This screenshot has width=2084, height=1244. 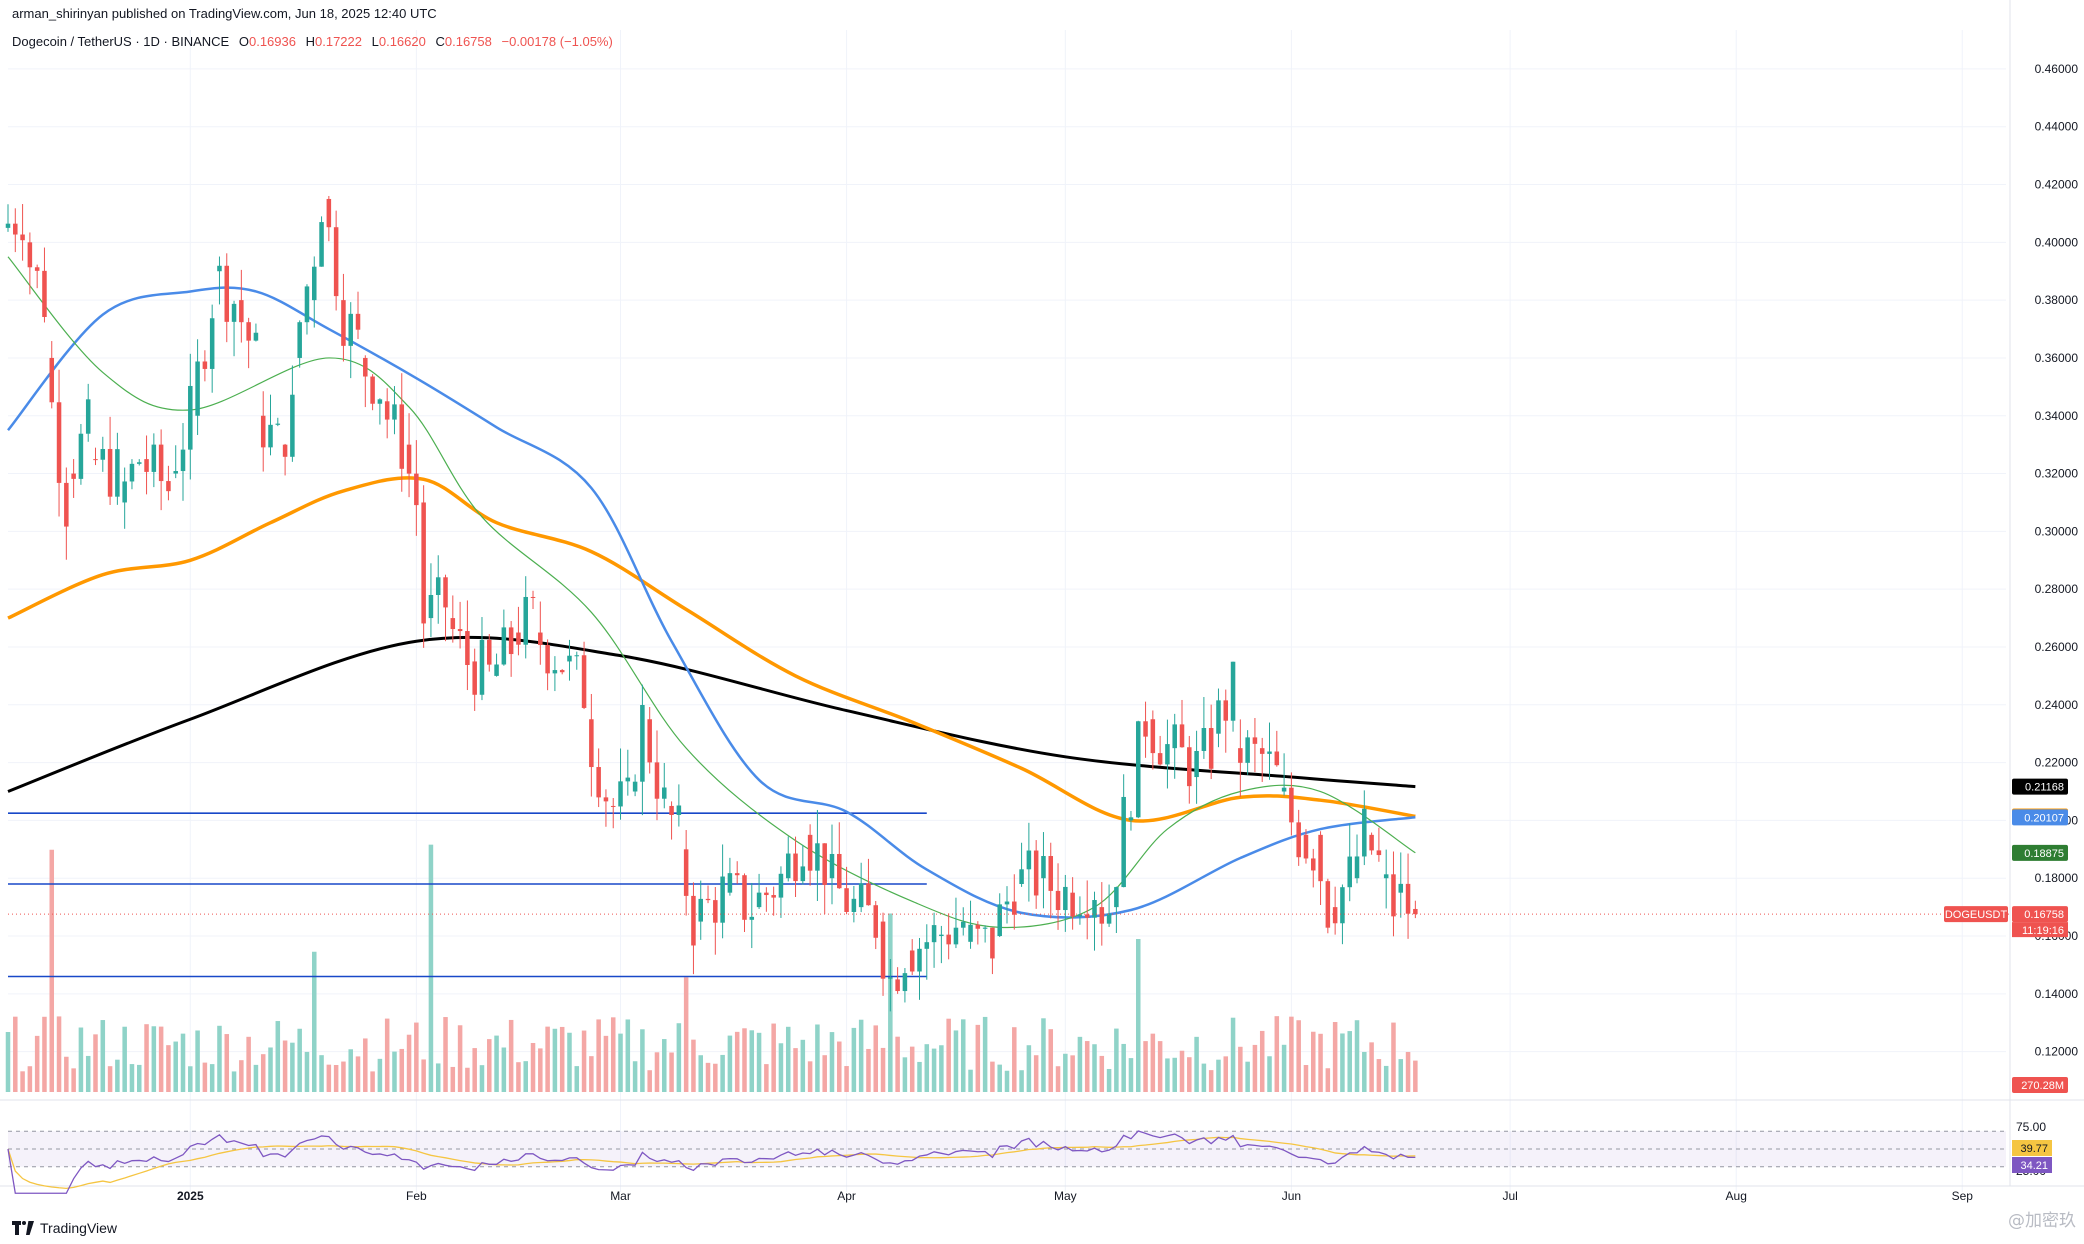 What do you see at coordinates (711, 1163) in the screenshot?
I see `rsi-ma-line` at bounding box center [711, 1163].